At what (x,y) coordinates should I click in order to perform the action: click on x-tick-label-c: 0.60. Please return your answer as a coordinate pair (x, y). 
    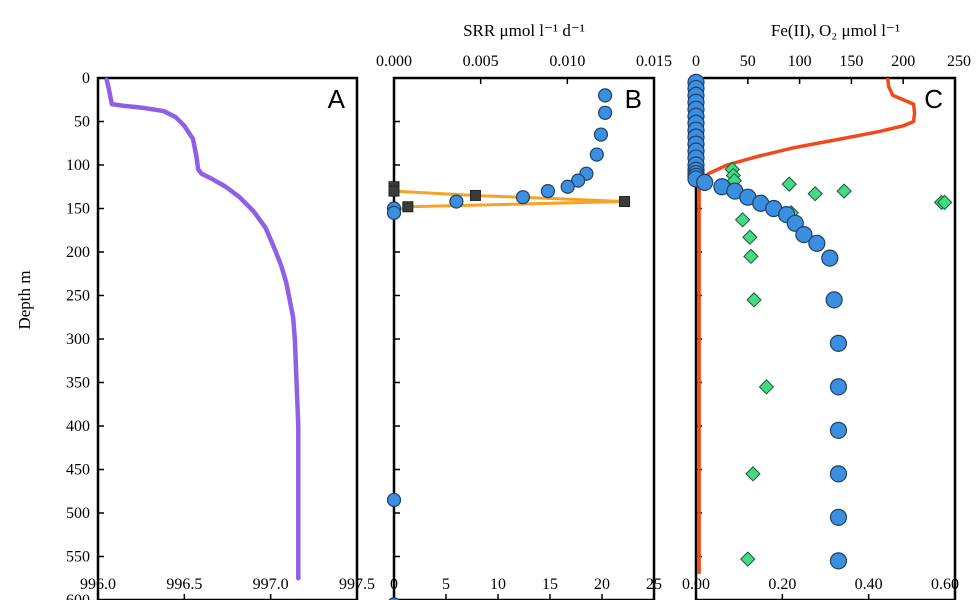
    Looking at the image, I should click on (945, 584).